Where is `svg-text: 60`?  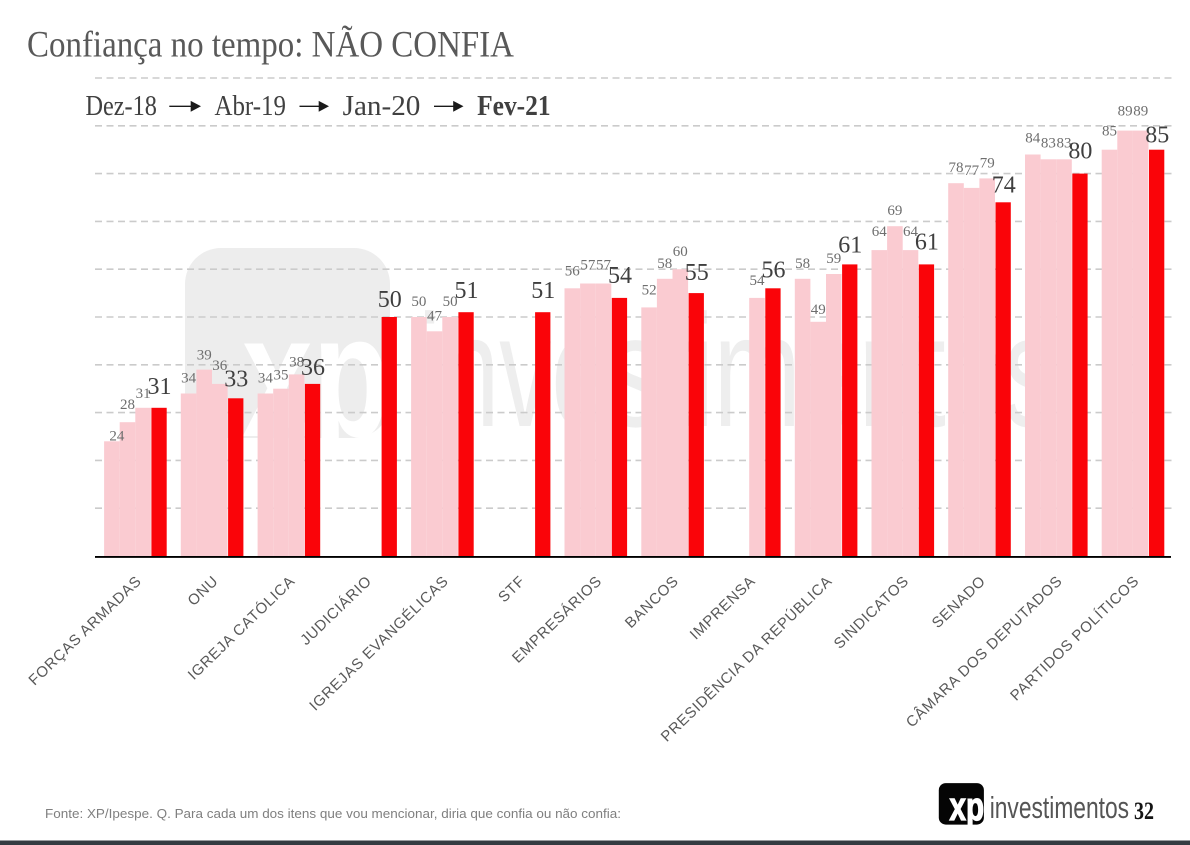 svg-text: 60 is located at coordinates (680, 252).